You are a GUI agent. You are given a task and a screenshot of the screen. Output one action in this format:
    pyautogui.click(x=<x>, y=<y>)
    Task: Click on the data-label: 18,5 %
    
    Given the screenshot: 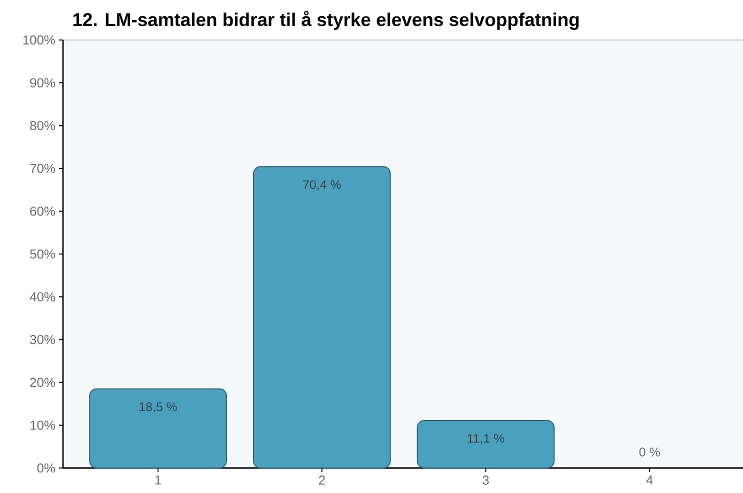 What is the action you would take?
    pyautogui.click(x=158, y=407)
    